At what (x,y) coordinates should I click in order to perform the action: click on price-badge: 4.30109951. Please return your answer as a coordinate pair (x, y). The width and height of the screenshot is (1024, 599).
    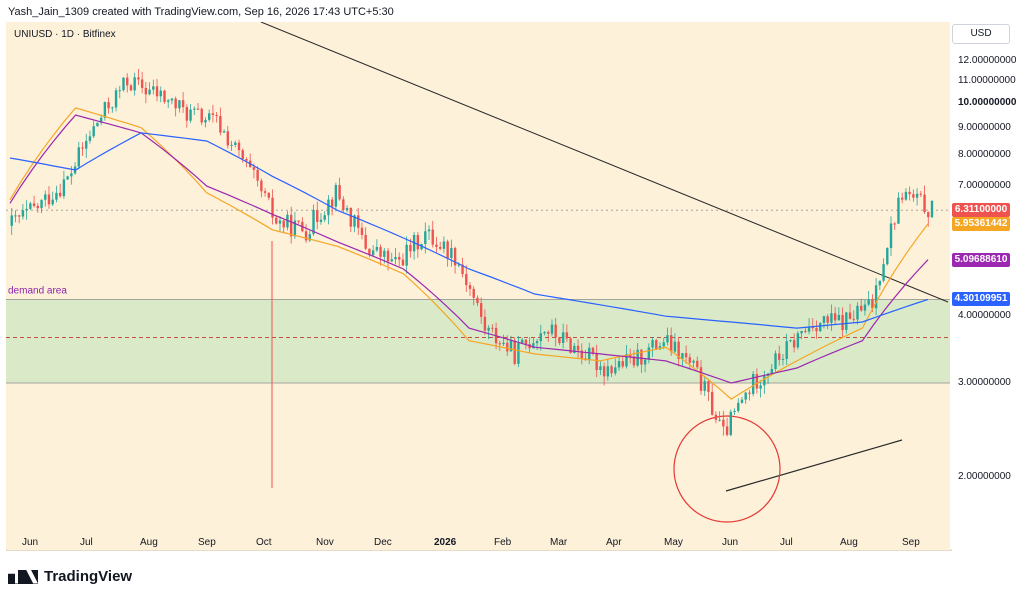
    Looking at the image, I should click on (981, 299).